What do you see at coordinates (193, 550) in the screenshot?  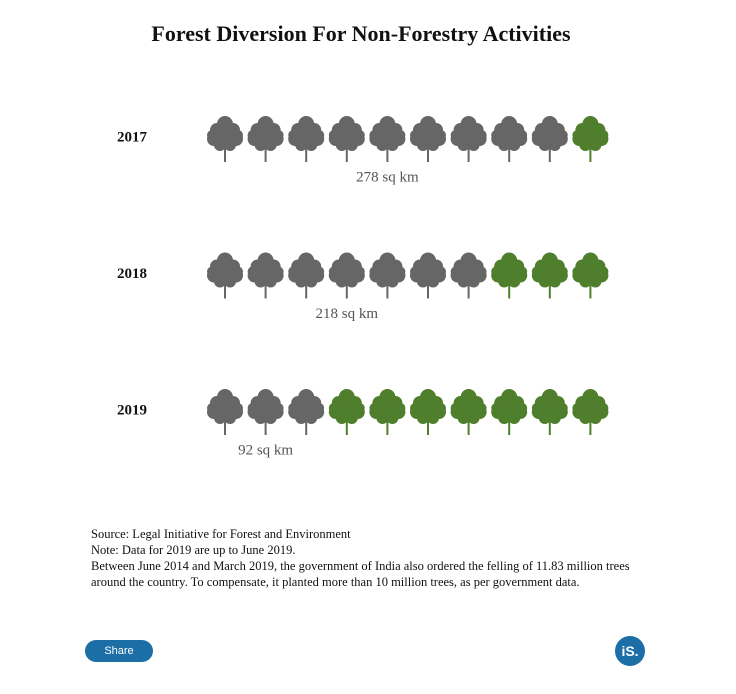 I see `note: Note: Data for 2019 are up to June 2019.` at bounding box center [193, 550].